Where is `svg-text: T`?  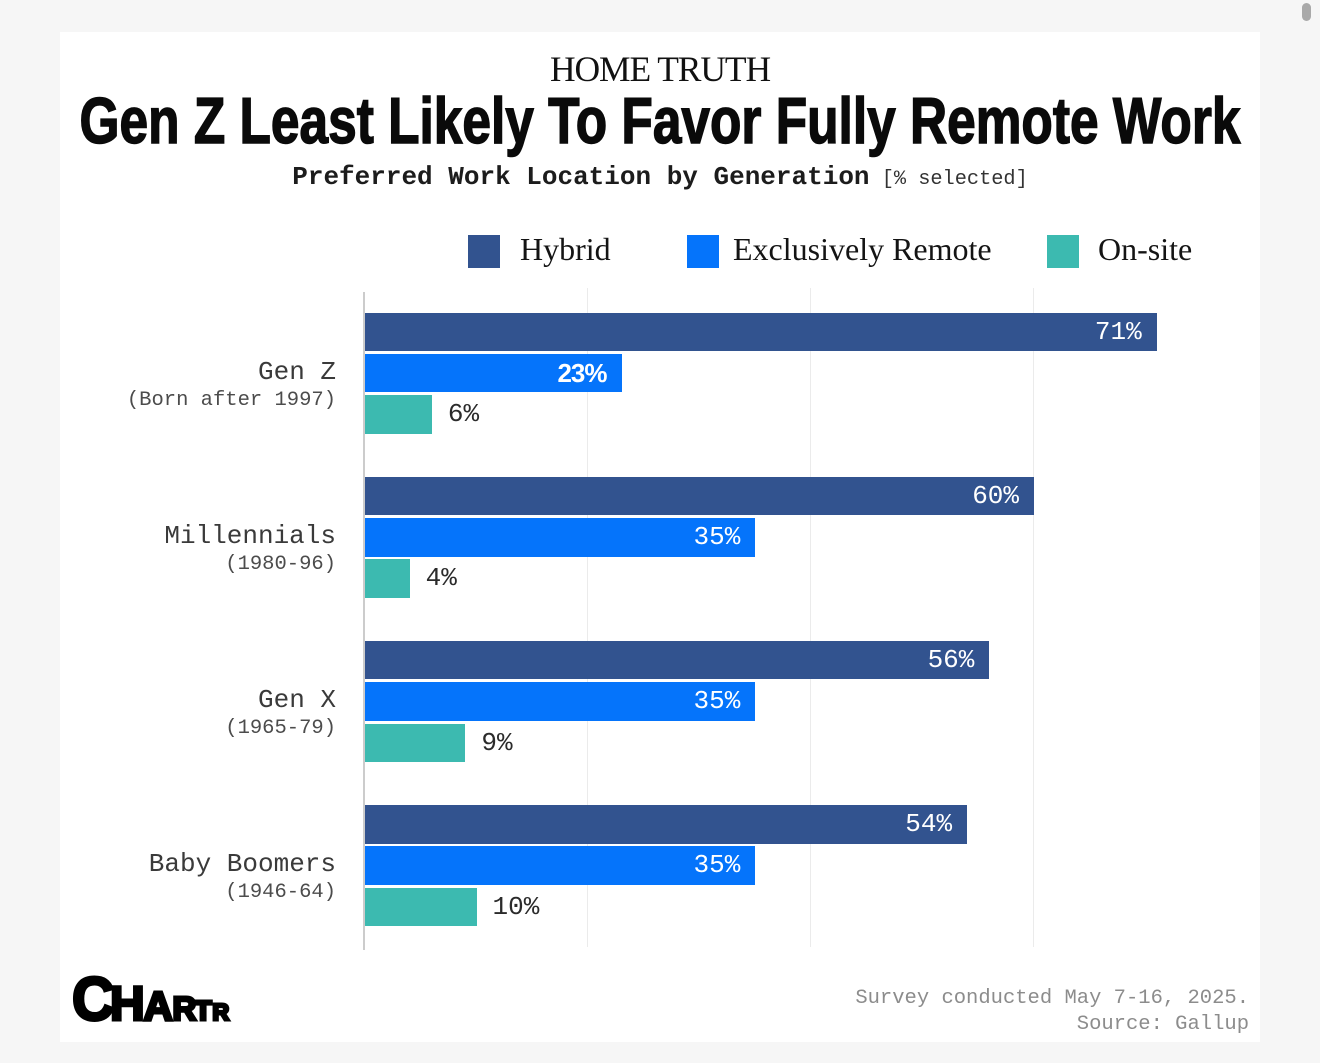 svg-text: T is located at coordinates (203, 1010).